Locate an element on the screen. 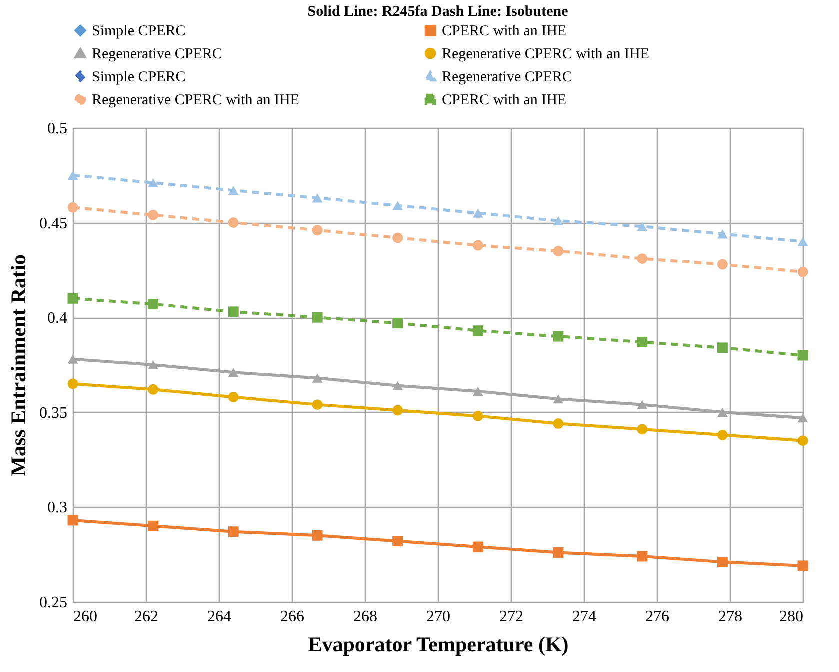  y-tick-label: 0.25 is located at coordinates (54, 603).